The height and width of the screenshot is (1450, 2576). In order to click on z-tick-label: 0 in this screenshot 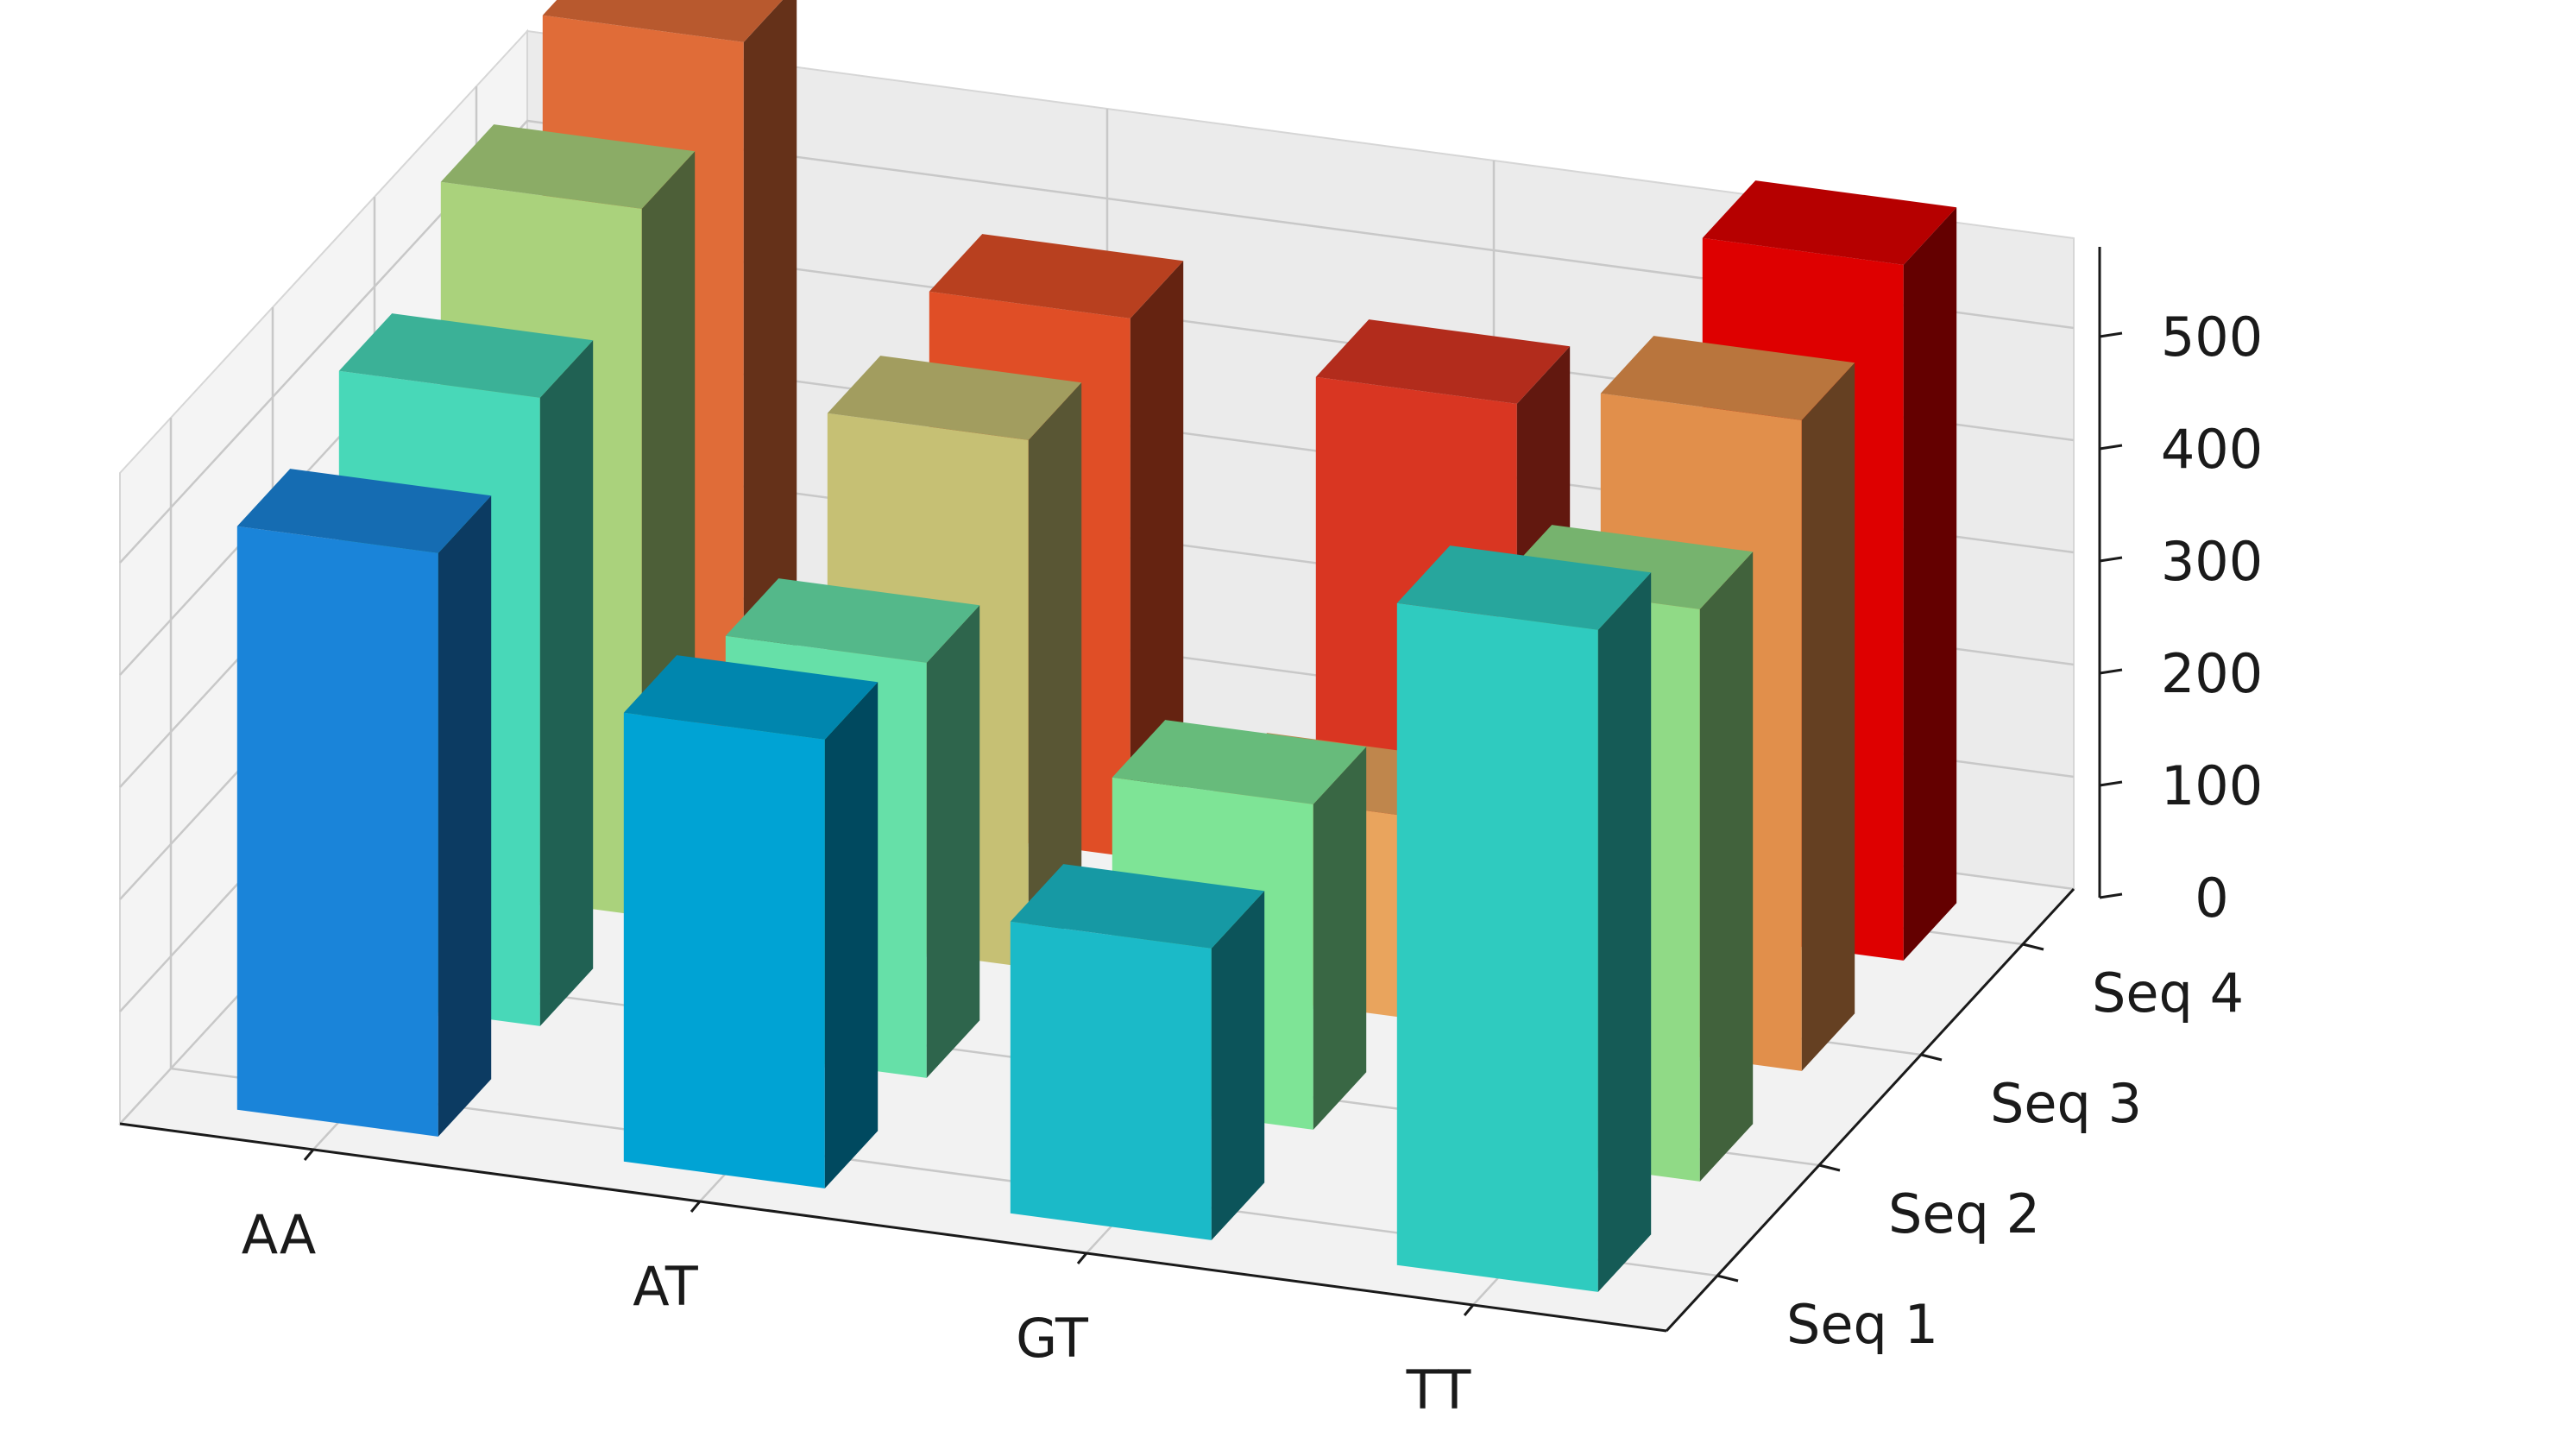, I will do `click(2212, 898)`.